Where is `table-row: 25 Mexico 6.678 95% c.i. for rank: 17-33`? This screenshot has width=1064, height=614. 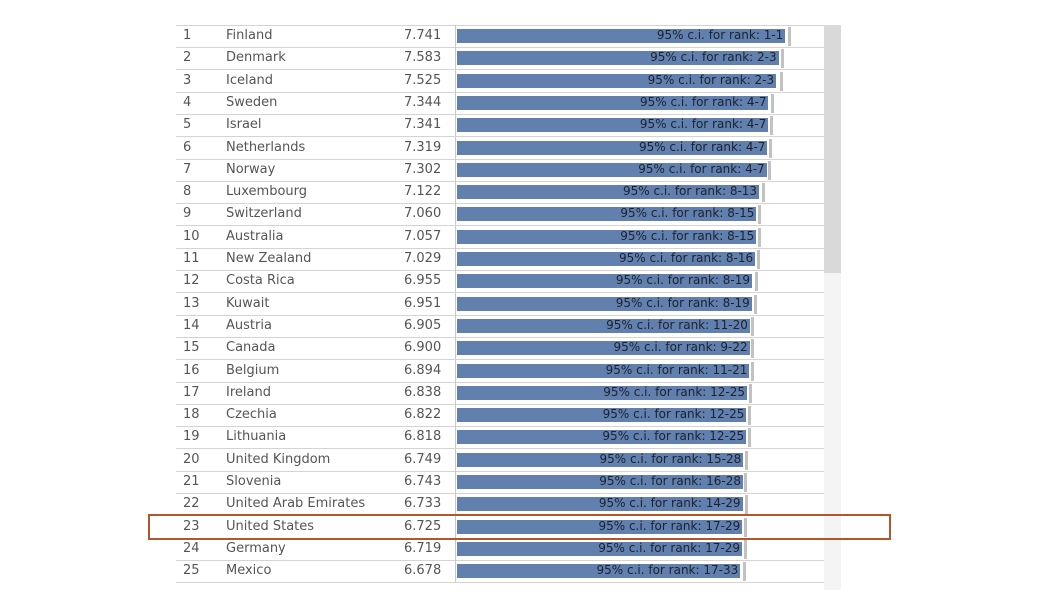 table-row: 25 Mexico 6.678 95% c.i. for rank: 17-33 is located at coordinates (500, 572).